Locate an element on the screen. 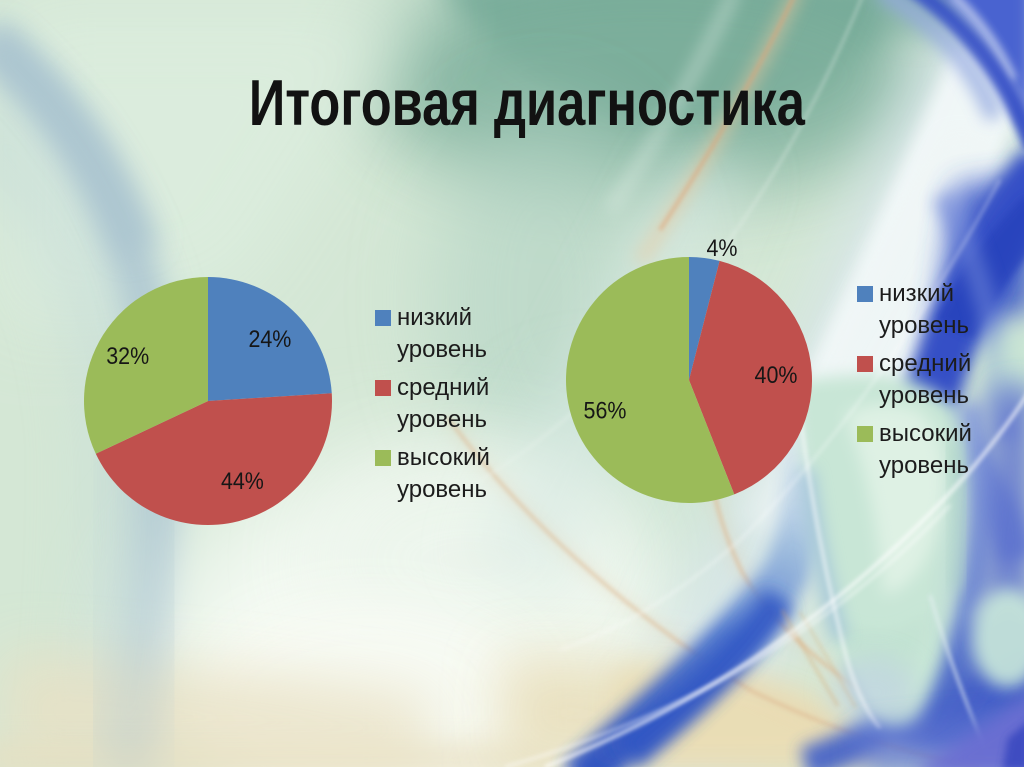 The image size is (1024, 767). svg-text: 24% is located at coordinates (269, 338).